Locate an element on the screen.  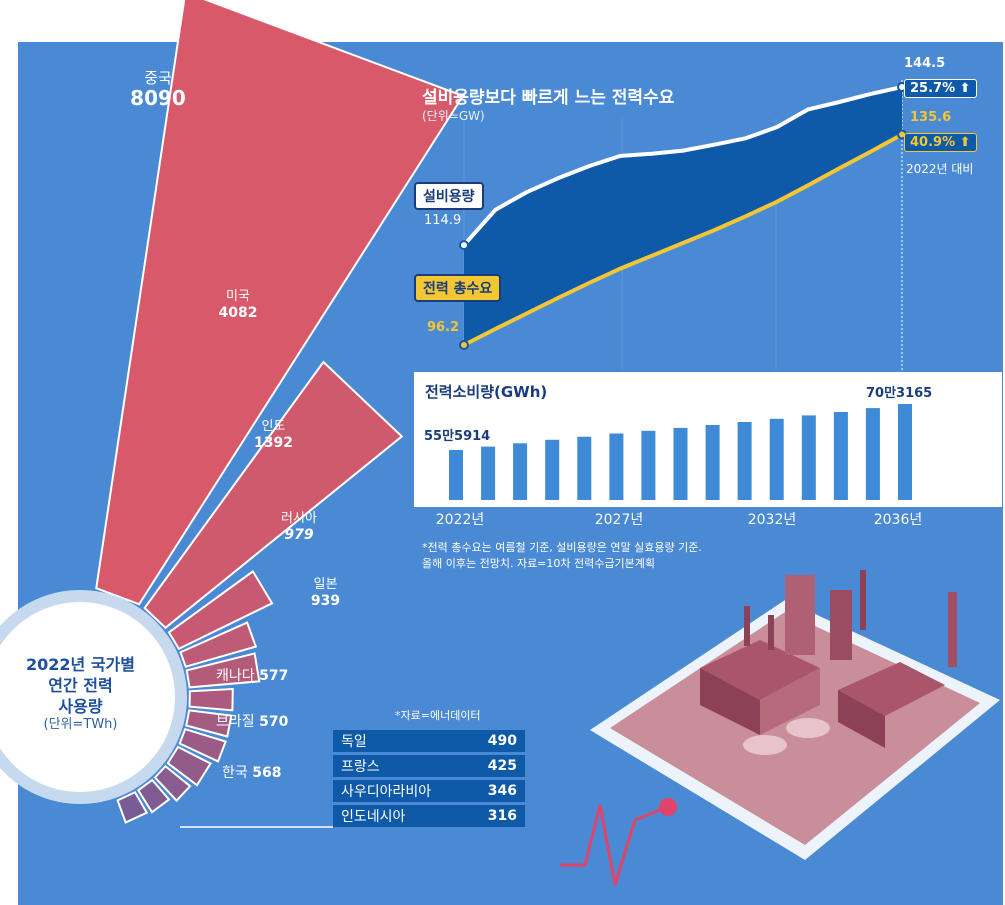
label-korea: 한국 568 is located at coordinates (251, 772).